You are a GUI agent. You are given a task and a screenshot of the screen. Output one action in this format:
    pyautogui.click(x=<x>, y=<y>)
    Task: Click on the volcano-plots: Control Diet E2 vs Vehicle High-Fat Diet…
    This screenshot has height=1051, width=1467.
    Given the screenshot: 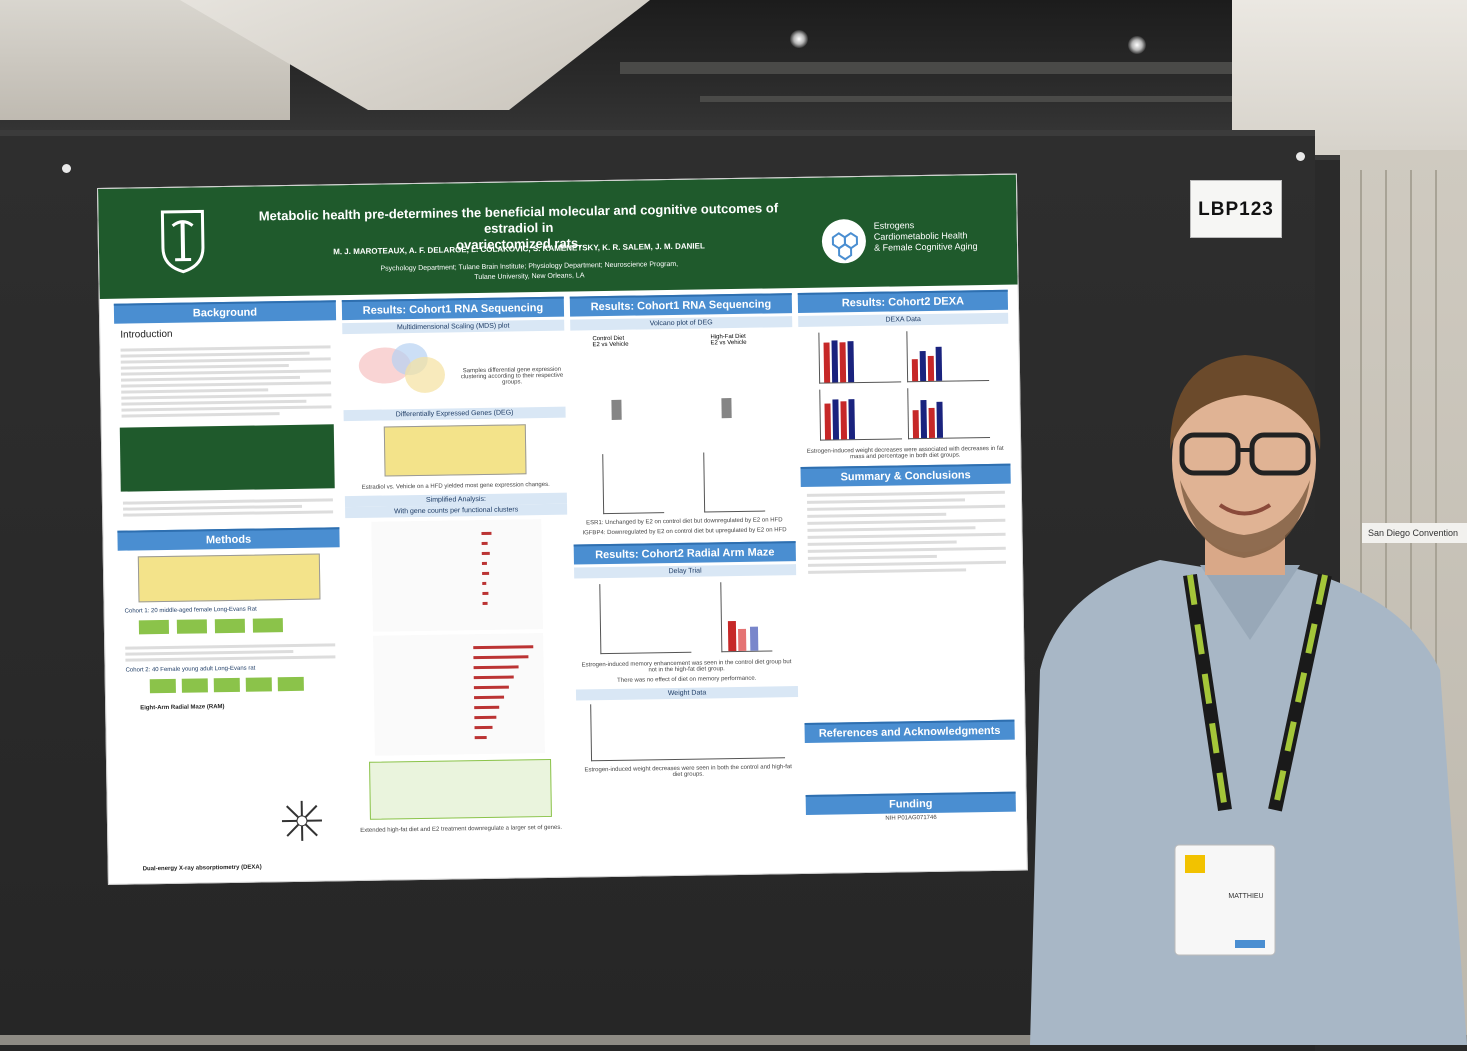 What is the action you would take?
    pyautogui.click(x=682, y=388)
    